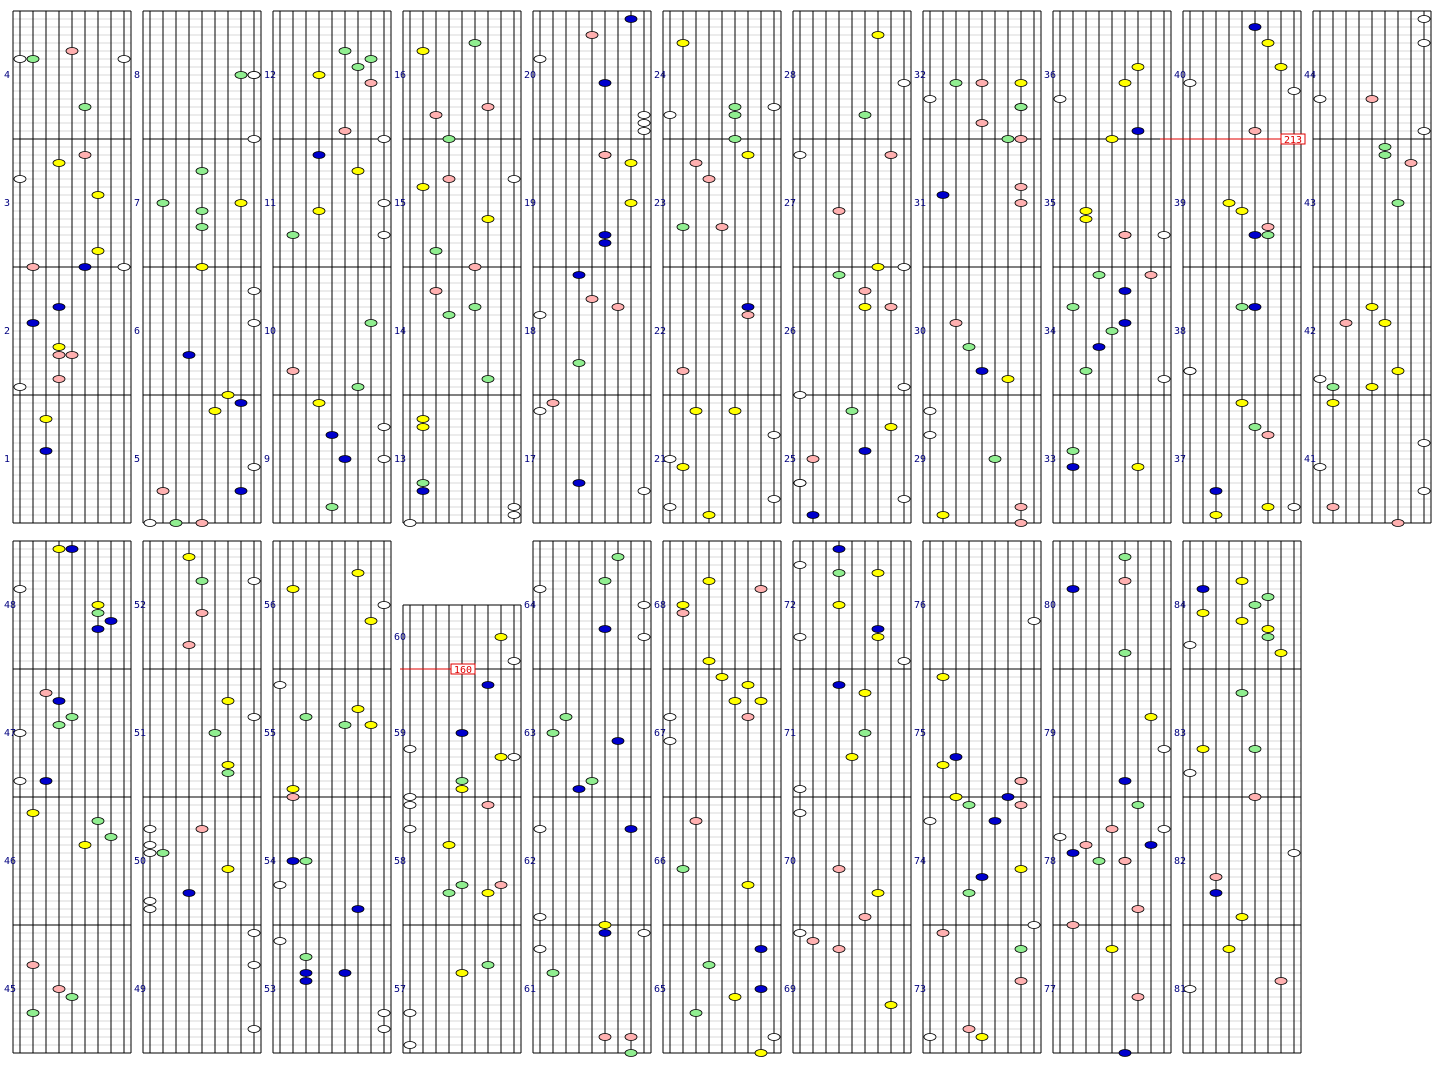  Describe the element at coordinates (790, 605) in the screenshot. I see `measure-number: 72` at that location.